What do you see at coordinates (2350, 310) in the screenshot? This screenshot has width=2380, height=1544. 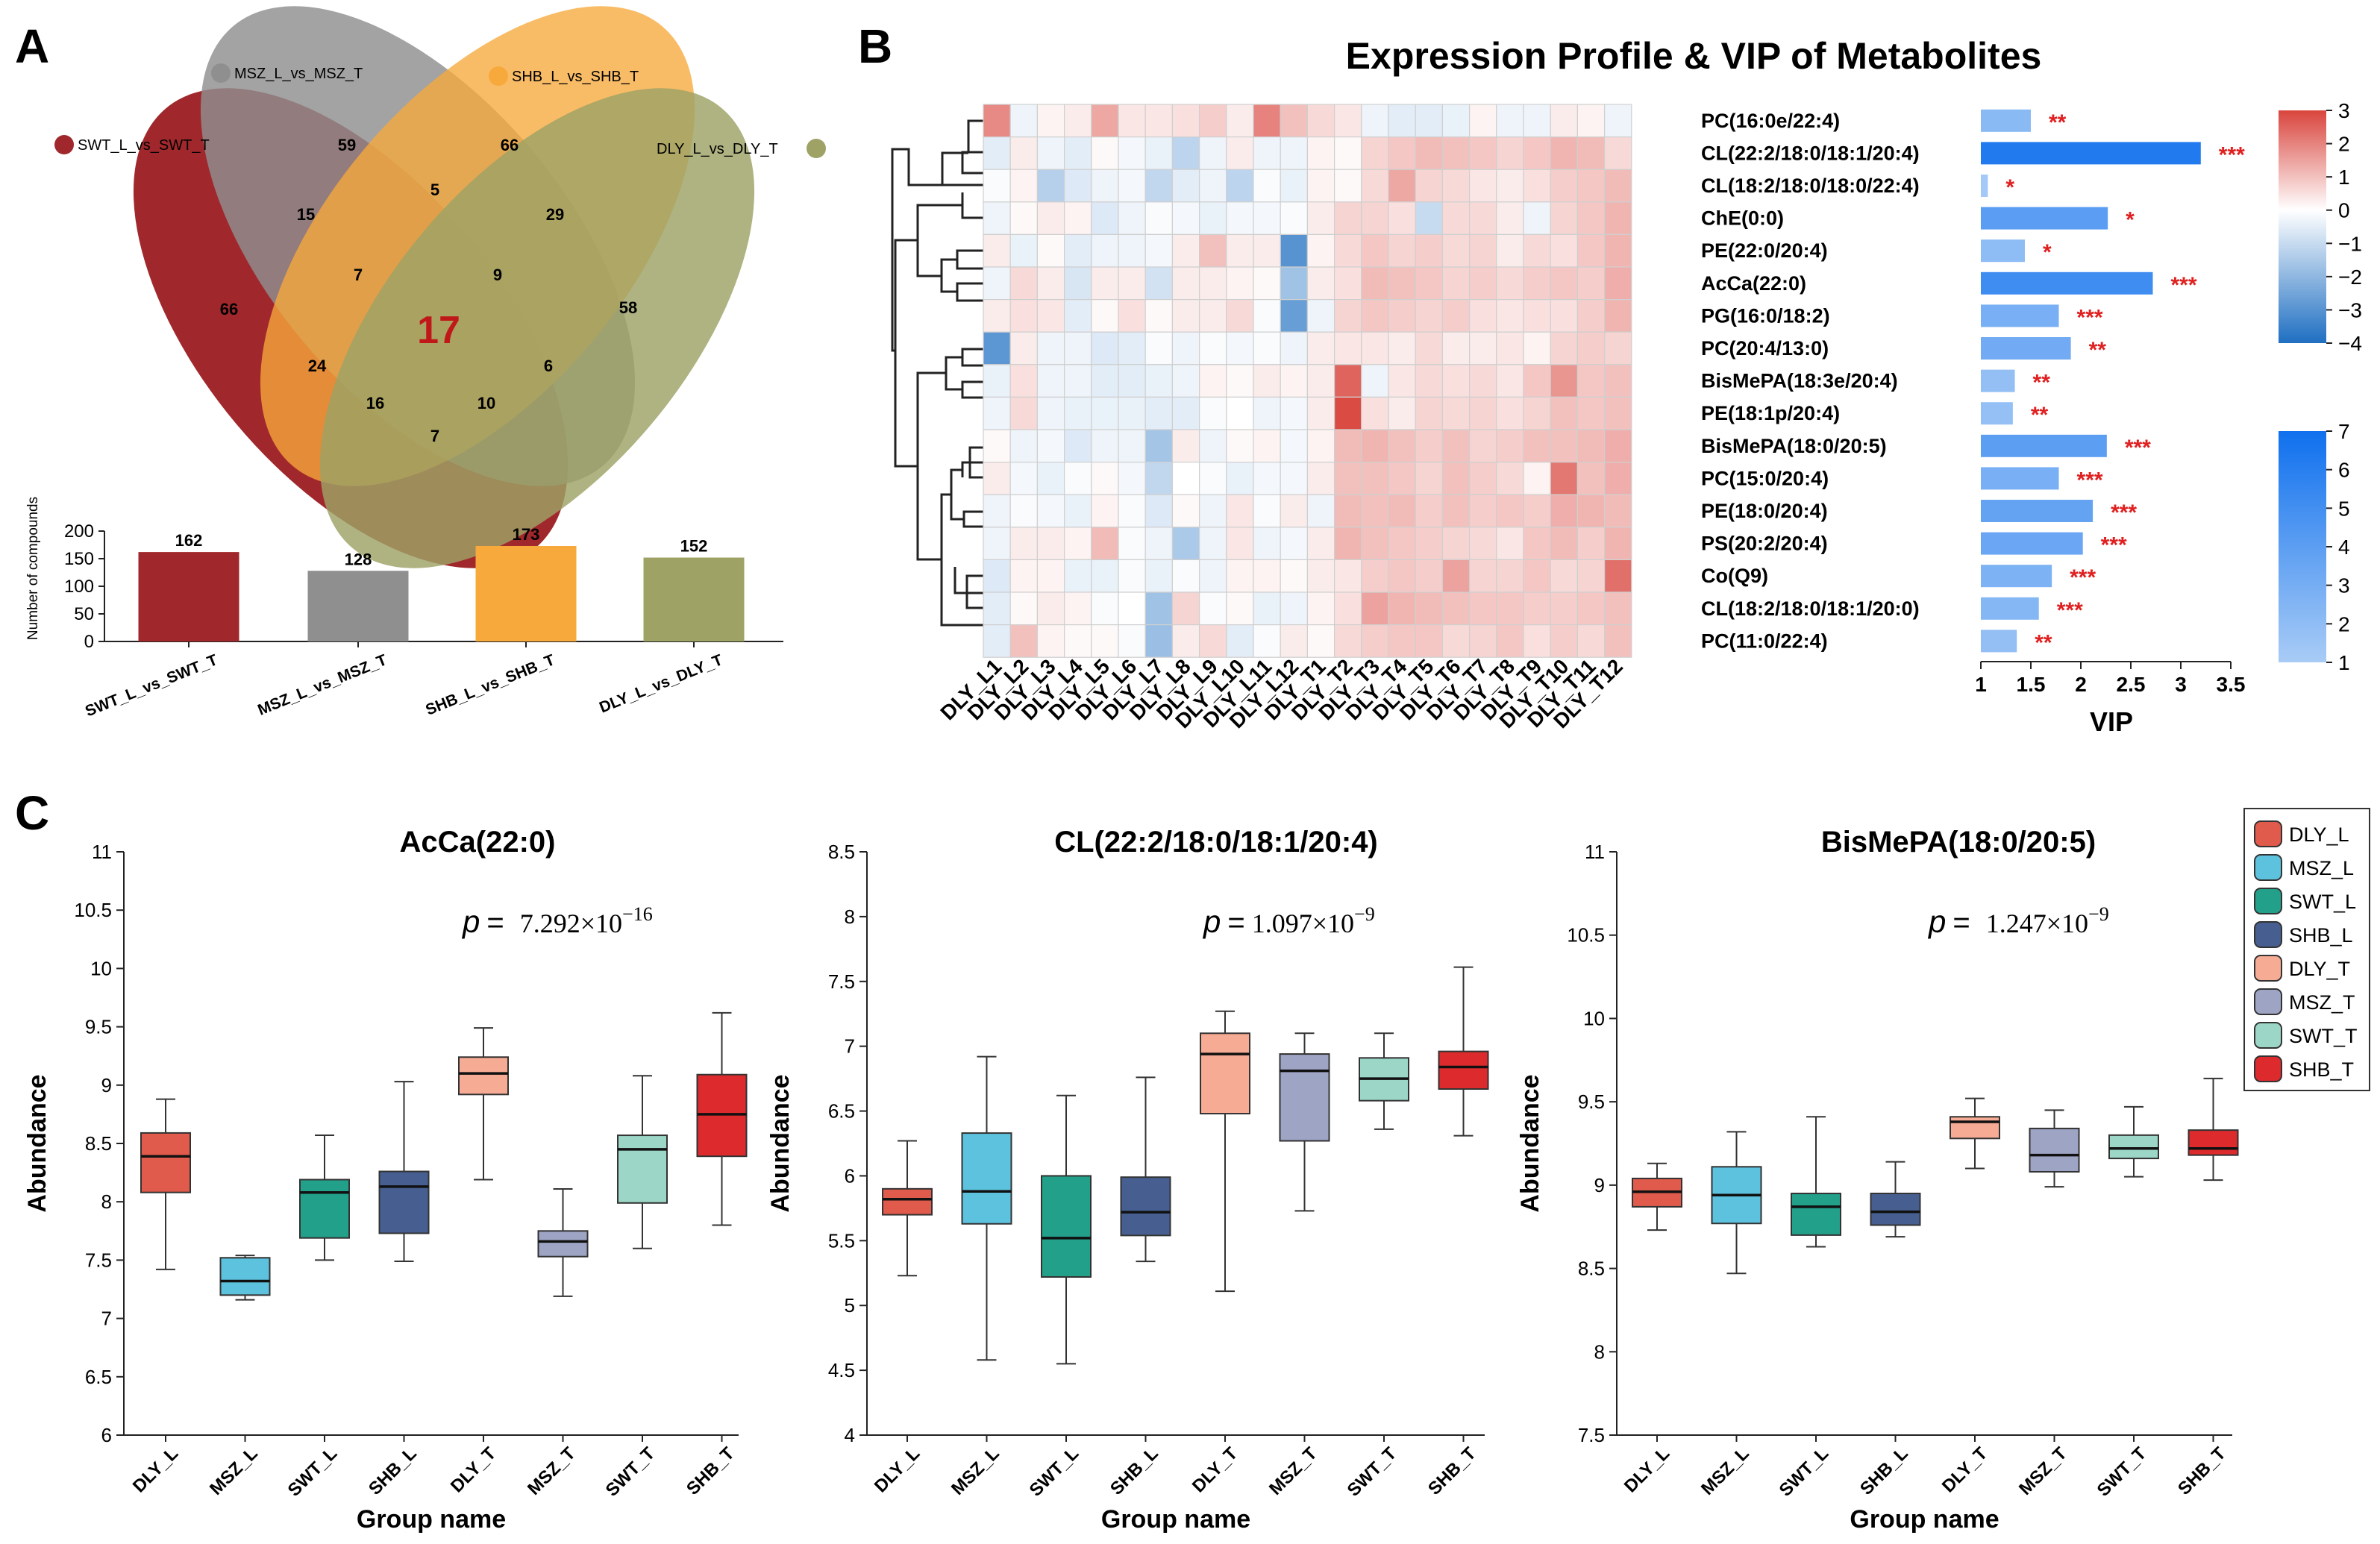 I see `heatmap-colorbar-label: −3` at bounding box center [2350, 310].